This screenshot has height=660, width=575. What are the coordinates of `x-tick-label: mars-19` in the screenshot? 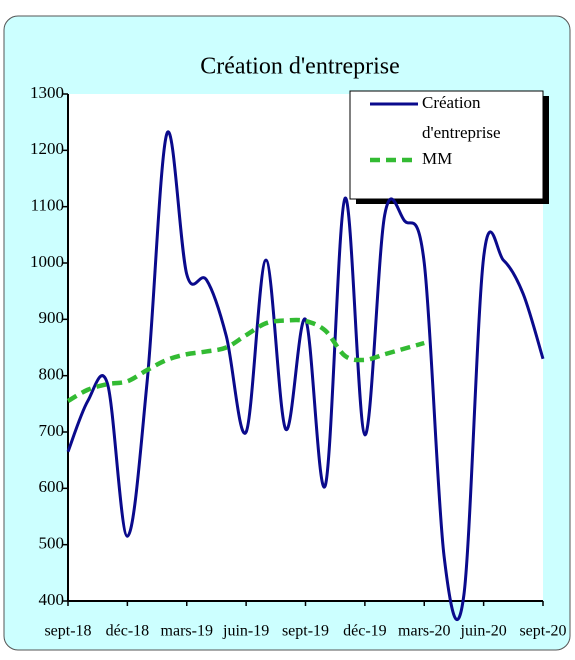 It's located at (187, 631).